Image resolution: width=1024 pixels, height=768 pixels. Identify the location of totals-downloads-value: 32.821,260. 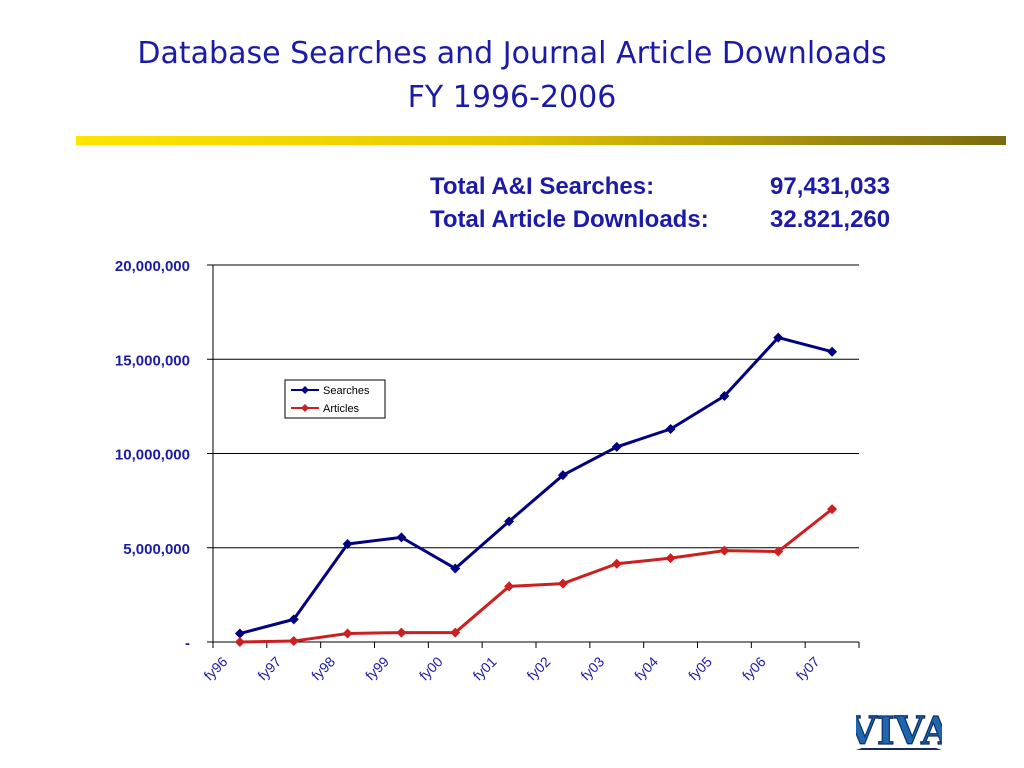
(830, 219).